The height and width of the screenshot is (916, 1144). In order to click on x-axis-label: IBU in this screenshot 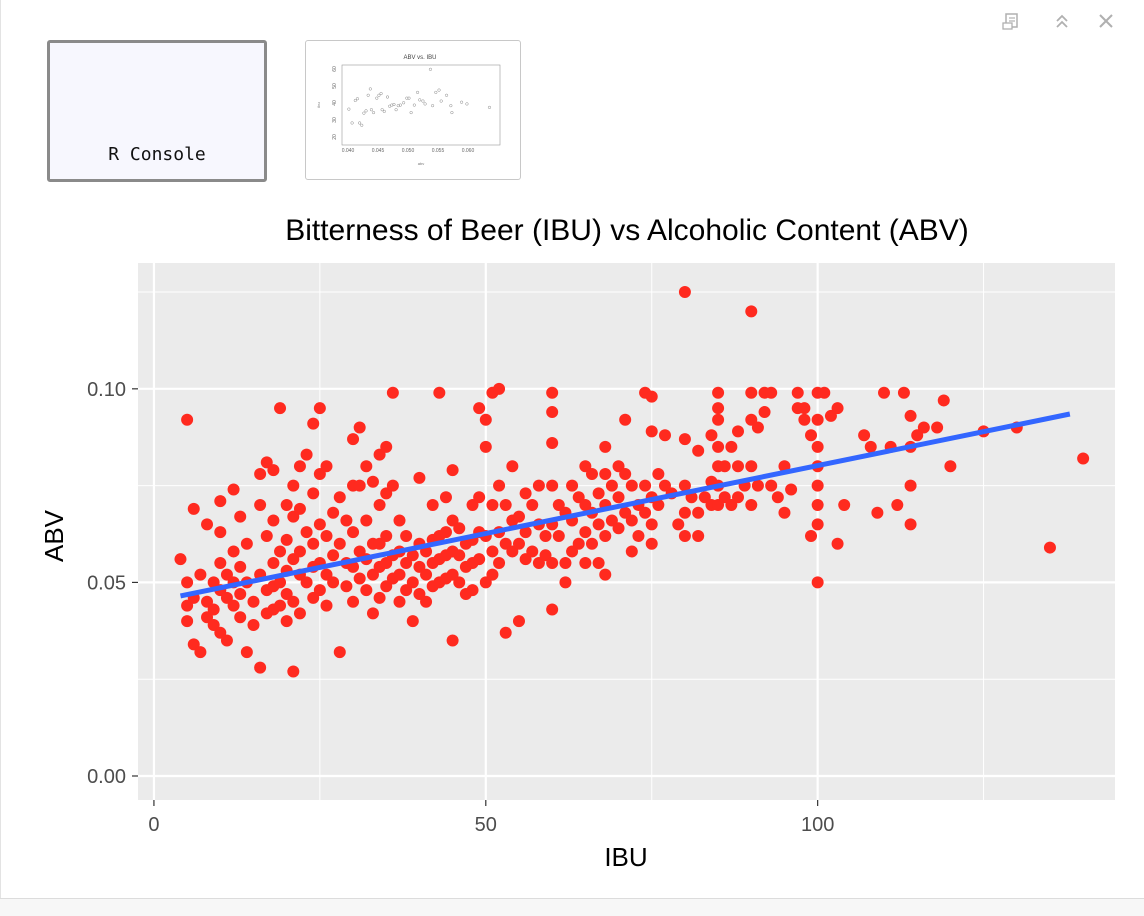, I will do `click(625, 857)`.